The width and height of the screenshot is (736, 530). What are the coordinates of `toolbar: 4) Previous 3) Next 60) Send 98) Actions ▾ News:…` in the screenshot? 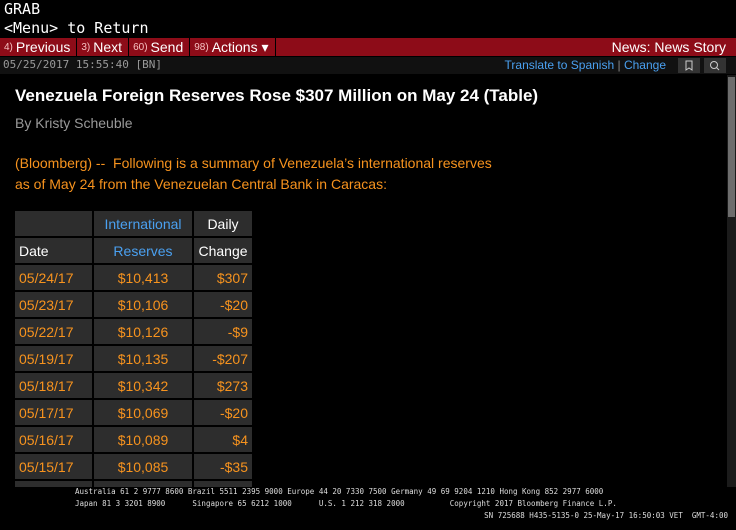 It's located at (368, 47).